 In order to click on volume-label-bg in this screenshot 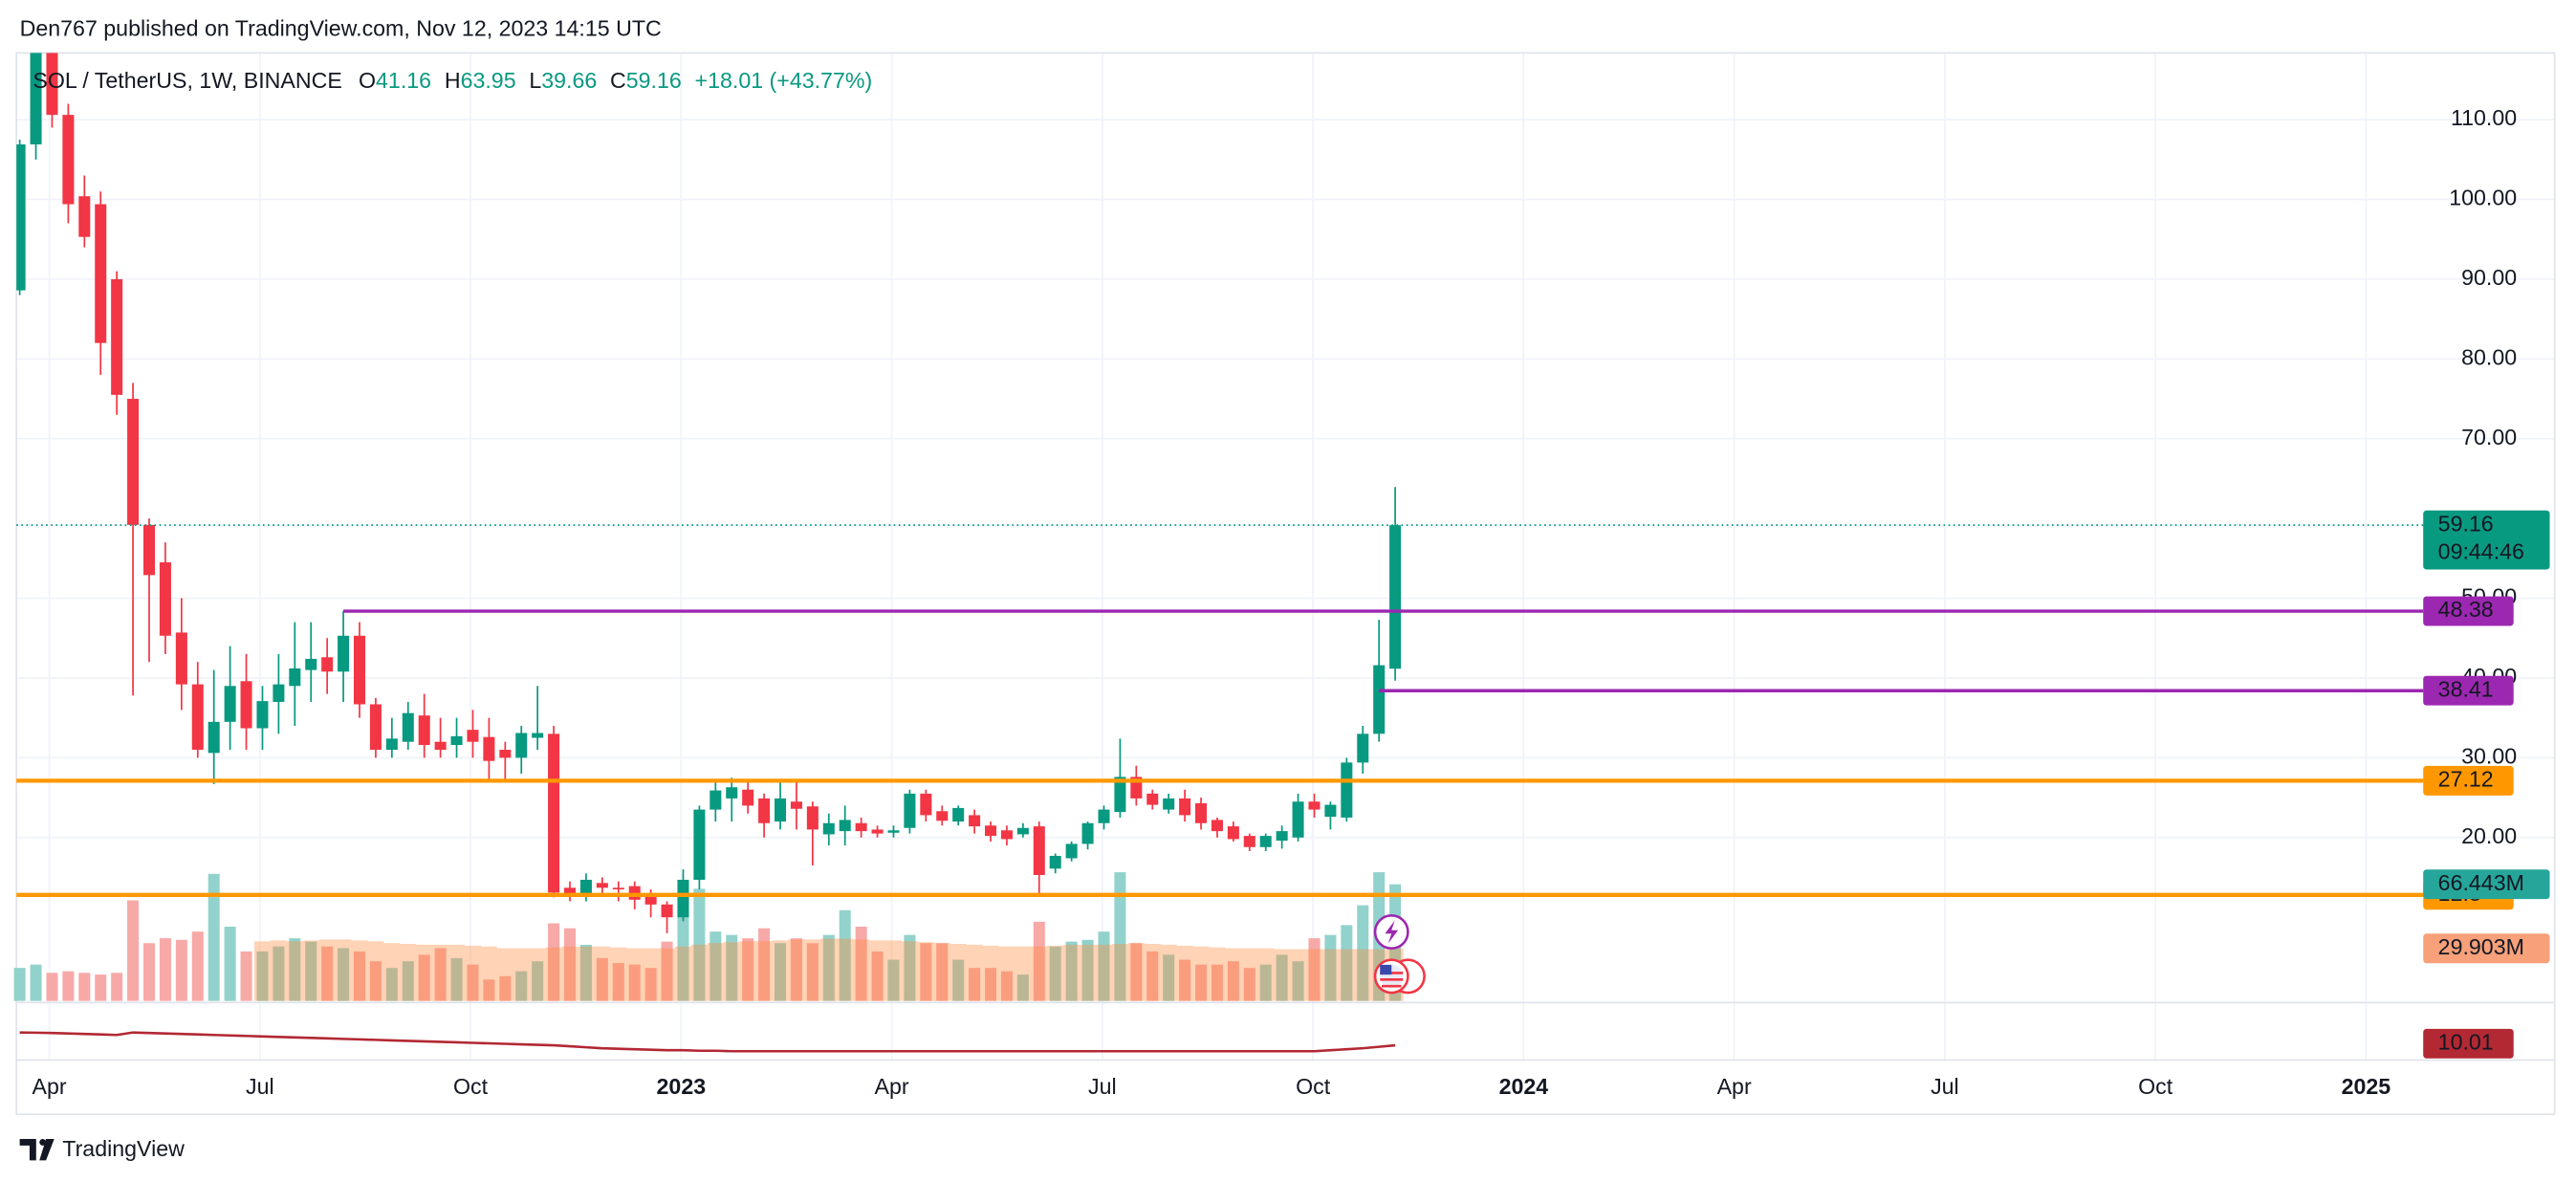, I will do `click(2486, 948)`.